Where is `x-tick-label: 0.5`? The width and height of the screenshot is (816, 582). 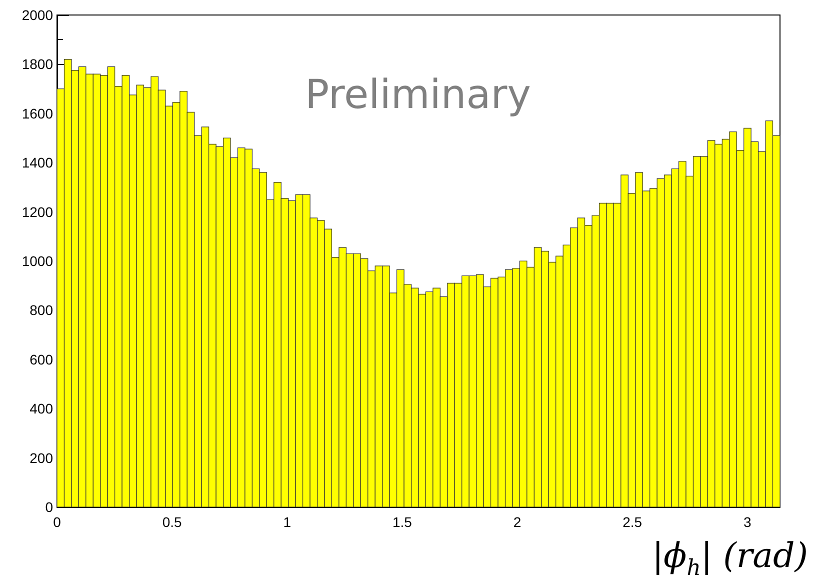 x-tick-label: 0.5 is located at coordinates (172, 522).